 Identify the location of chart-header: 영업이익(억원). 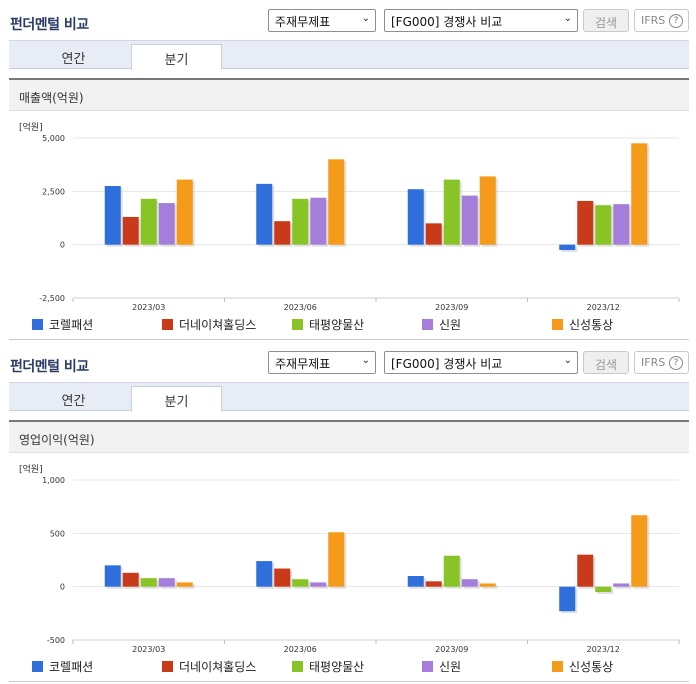
(349, 437).